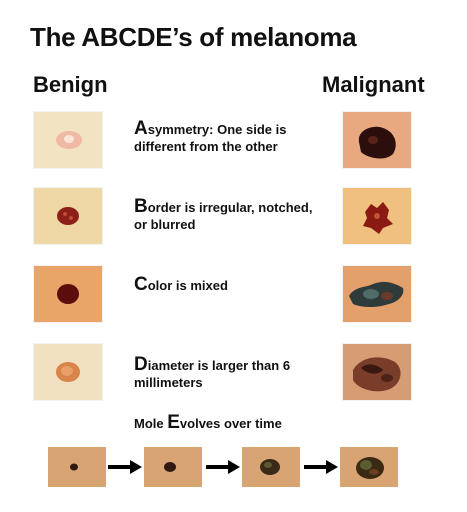 This screenshot has width=467, height=512. Describe the element at coordinates (208, 422) in the screenshot. I see `rule-evolving: Mole Evolves over time` at that location.